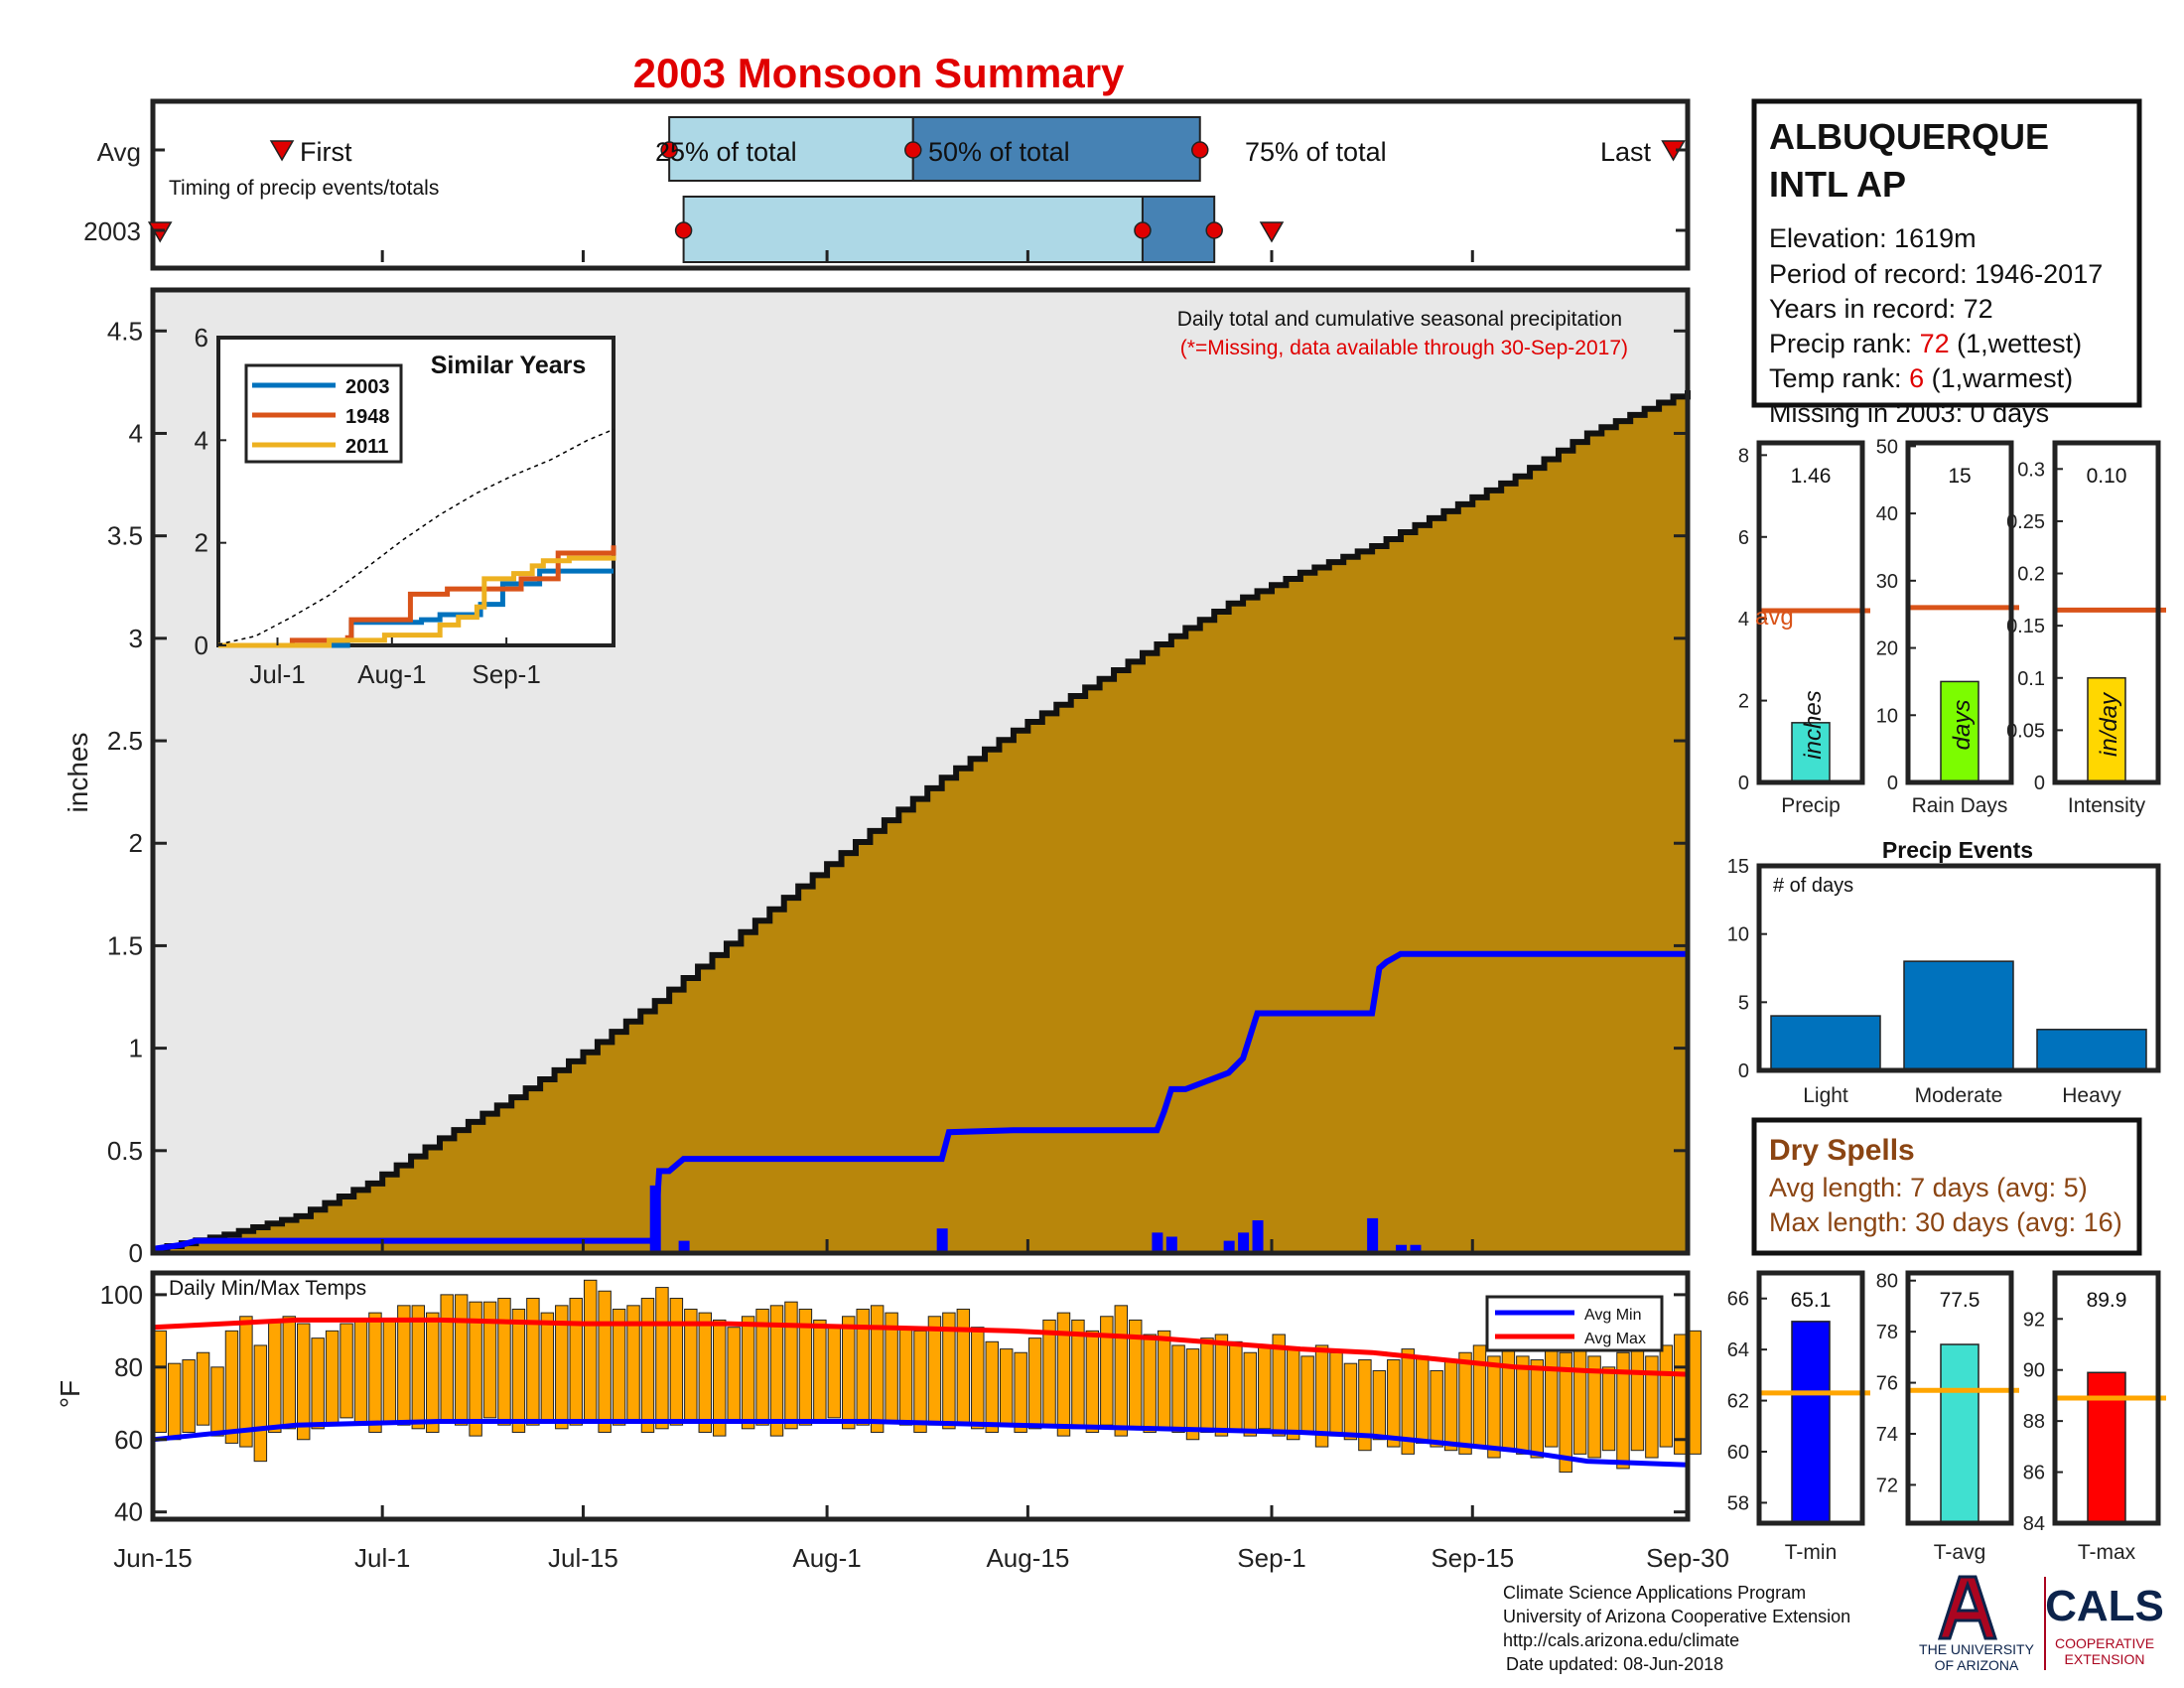  Describe the element at coordinates (2091, 1050) in the screenshot. I see `event-bar-heavy` at that location.